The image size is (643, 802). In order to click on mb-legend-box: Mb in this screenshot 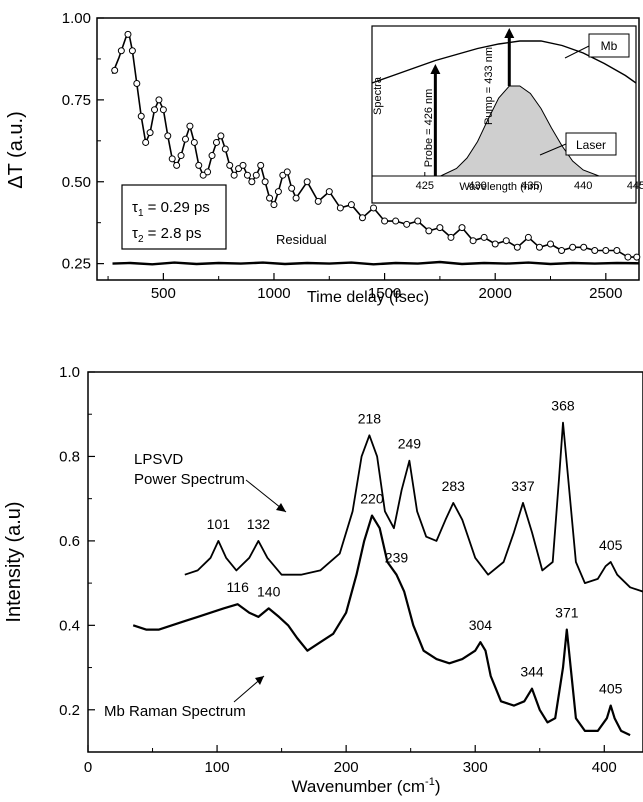, I will do `click(609, 45)`.